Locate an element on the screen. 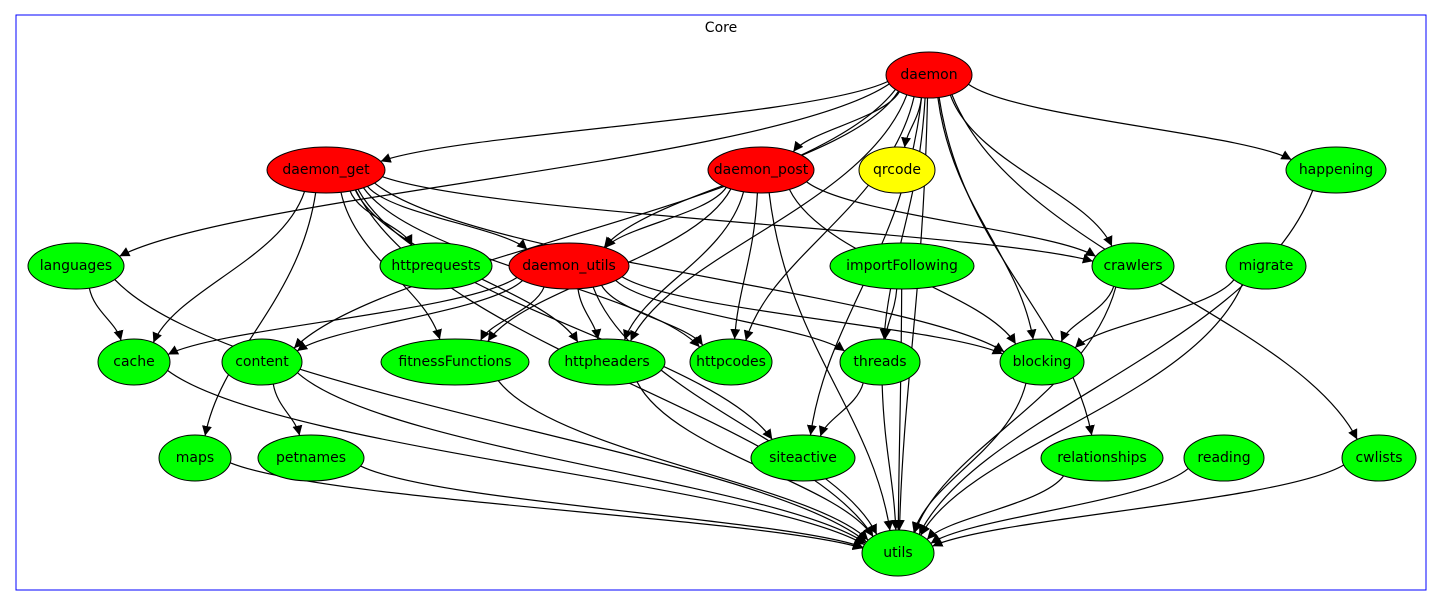 The width and height of the screenshot is (1443, 607). node-petnames: petnames is located at coordinates (311, 458).